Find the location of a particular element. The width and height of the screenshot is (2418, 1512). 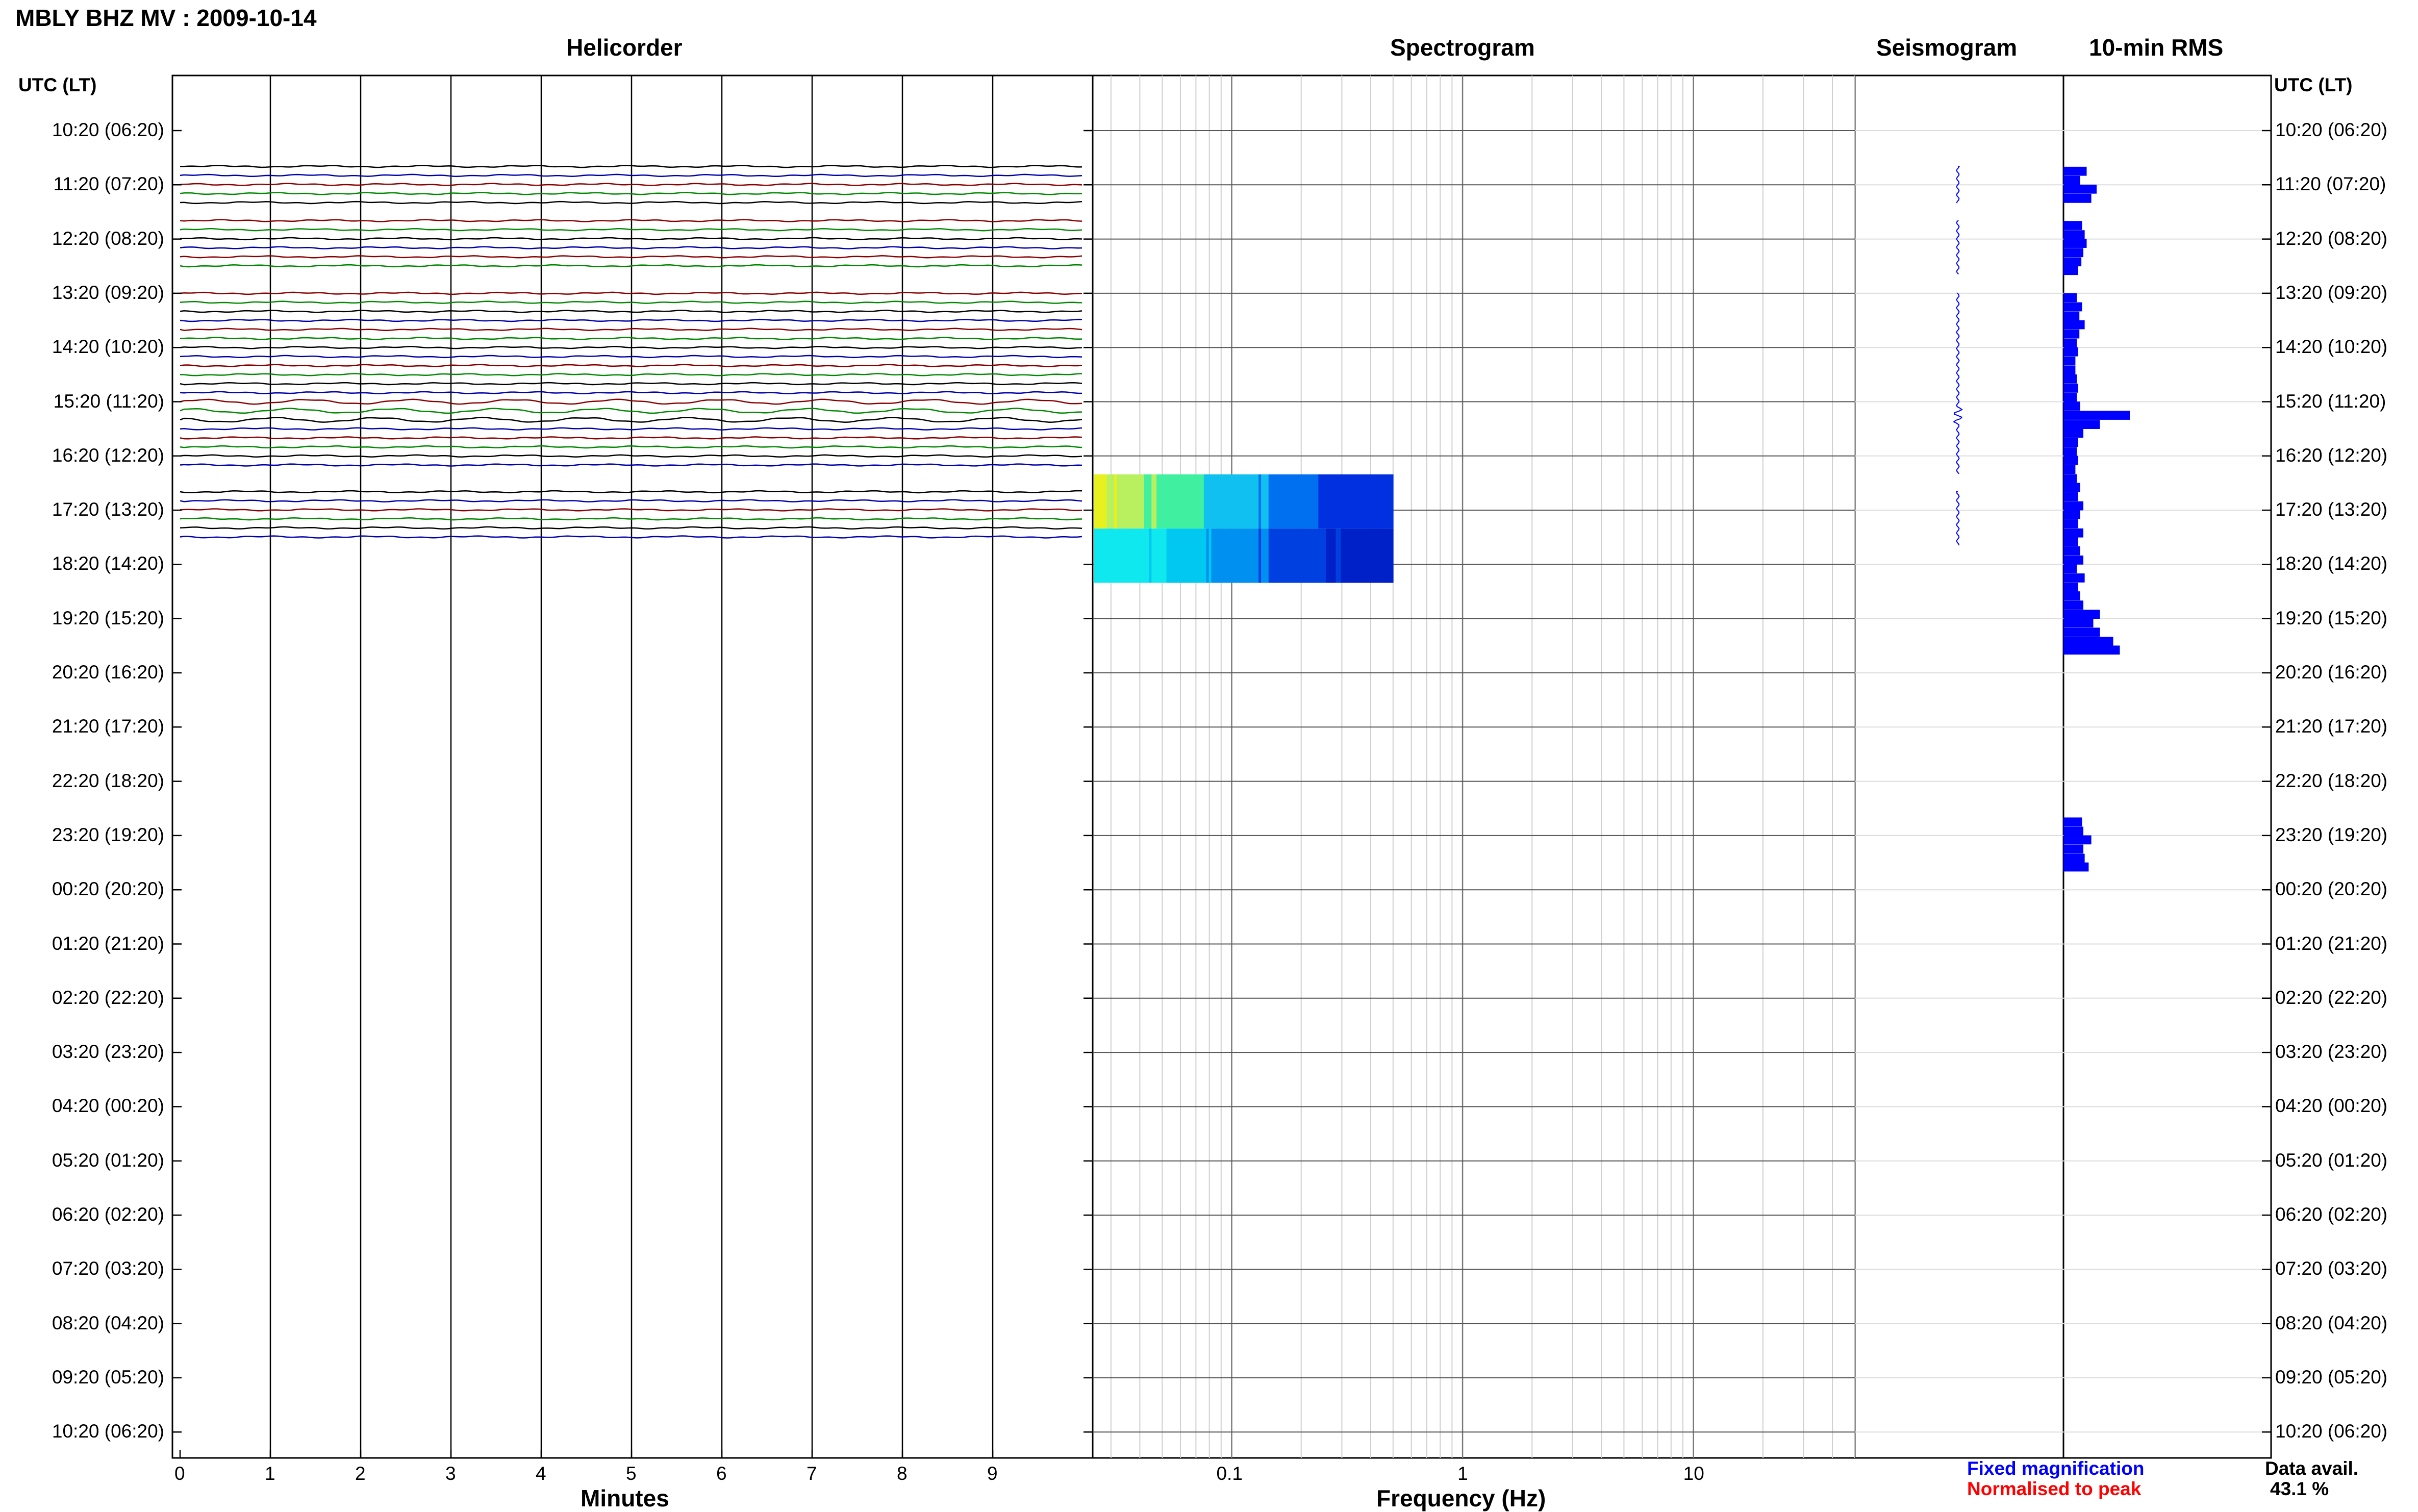

right-time-label: 02:20 (22:20) is located at coordinates (2332, 997).